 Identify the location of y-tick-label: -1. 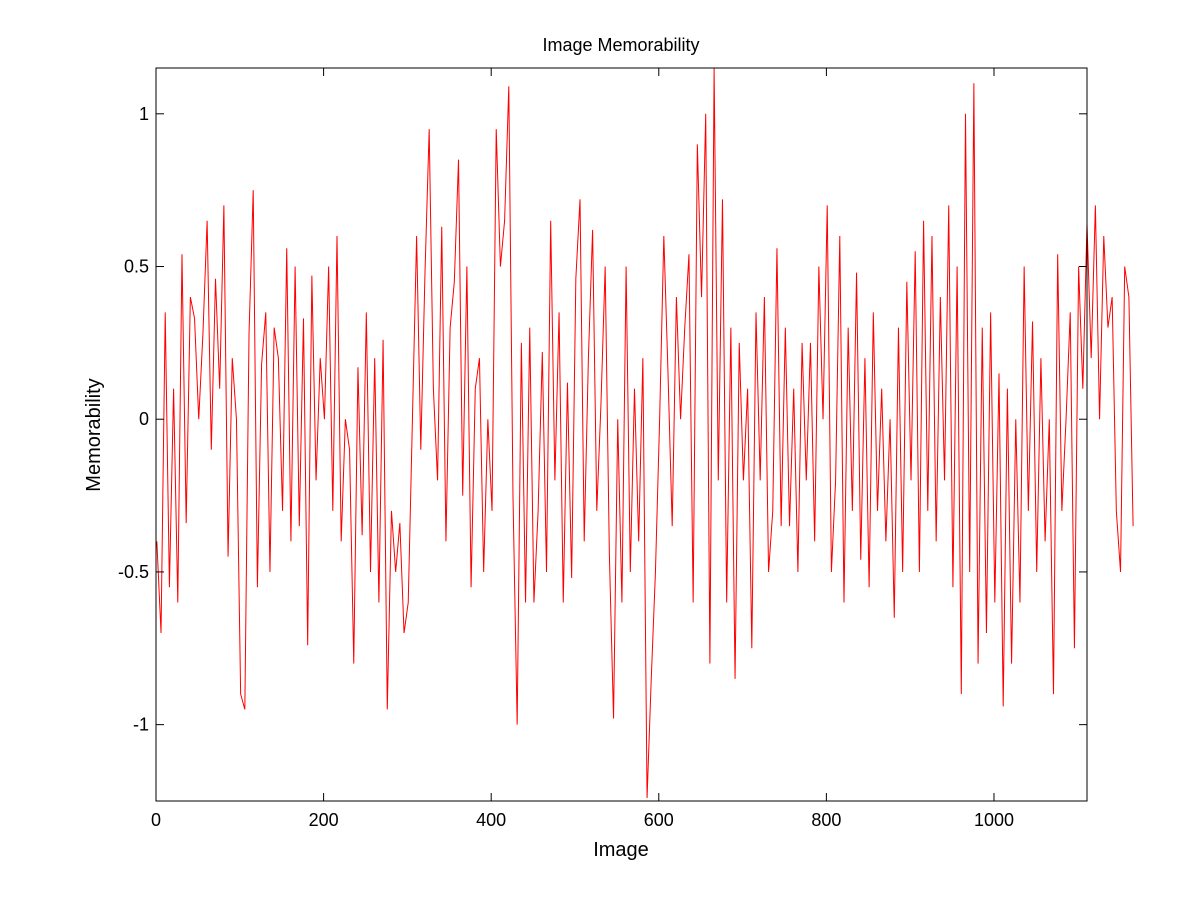
(141, 725).